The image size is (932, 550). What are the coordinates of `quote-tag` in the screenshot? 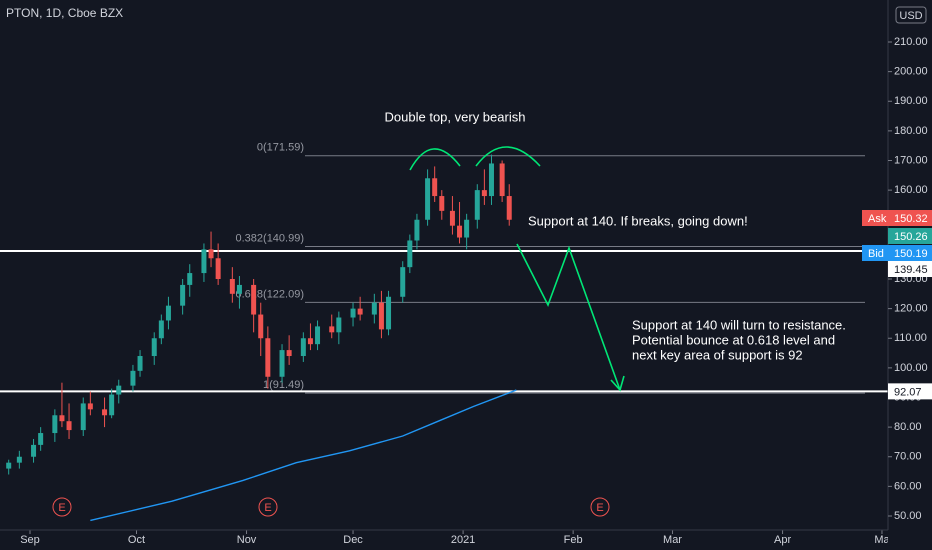 It's located at (875, 253).